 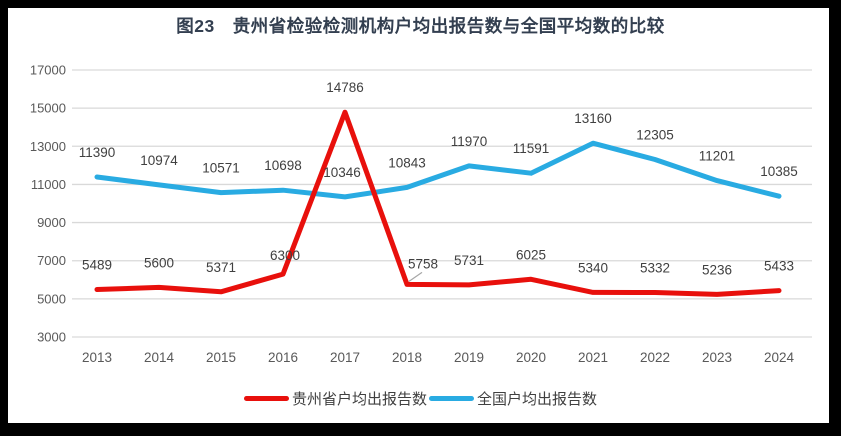 What do you see at coordinates (469, 357) in the screenshot?
I see `x-tick-label: 2019` at bounding box center [469, 357].